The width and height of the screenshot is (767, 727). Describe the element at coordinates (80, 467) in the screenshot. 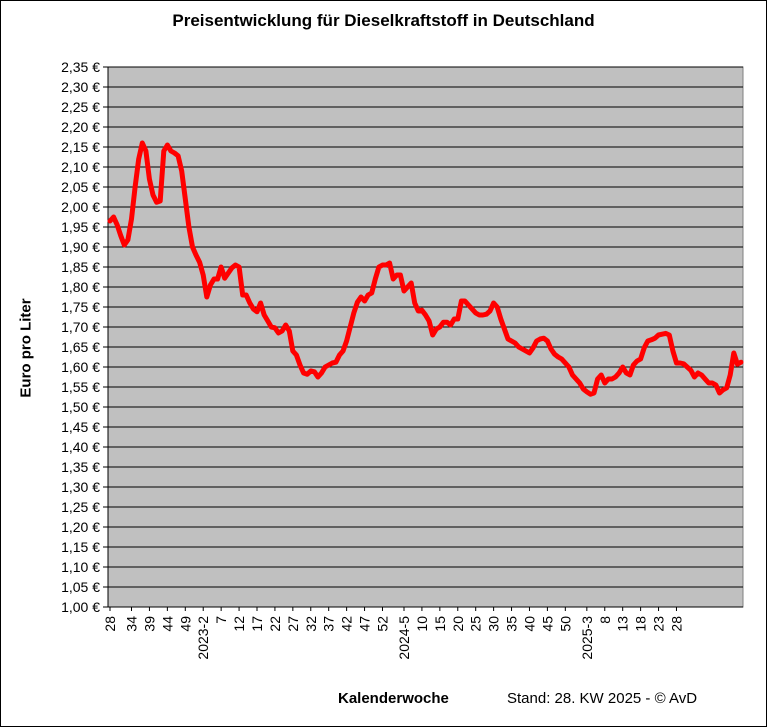

I see `y-tick-label: 1,35 €` at that location.